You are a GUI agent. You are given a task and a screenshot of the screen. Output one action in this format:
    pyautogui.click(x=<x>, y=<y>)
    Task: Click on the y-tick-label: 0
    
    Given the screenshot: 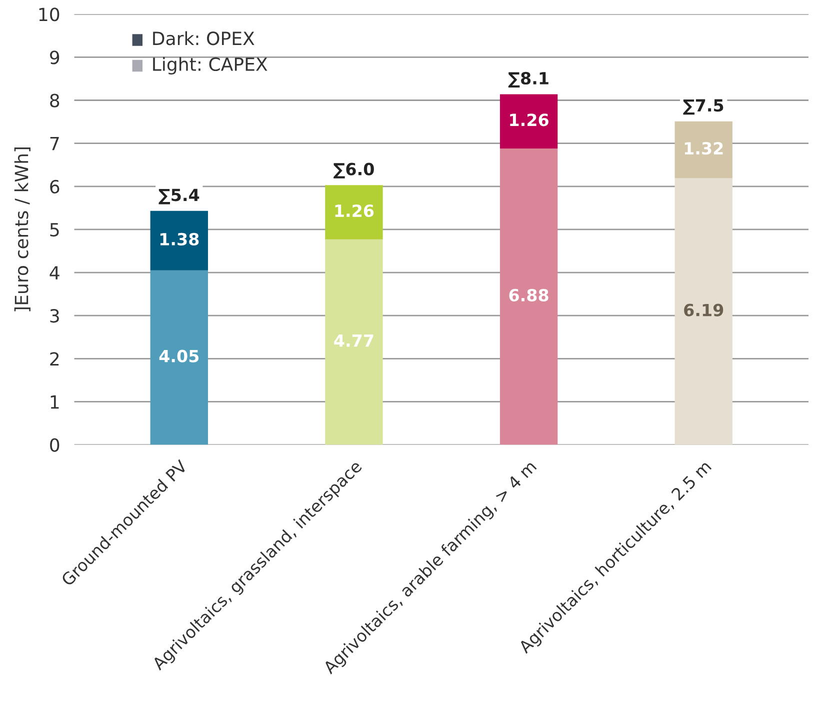 What is the action you would take?
    pyautogui.click(x=55, y=445)
    